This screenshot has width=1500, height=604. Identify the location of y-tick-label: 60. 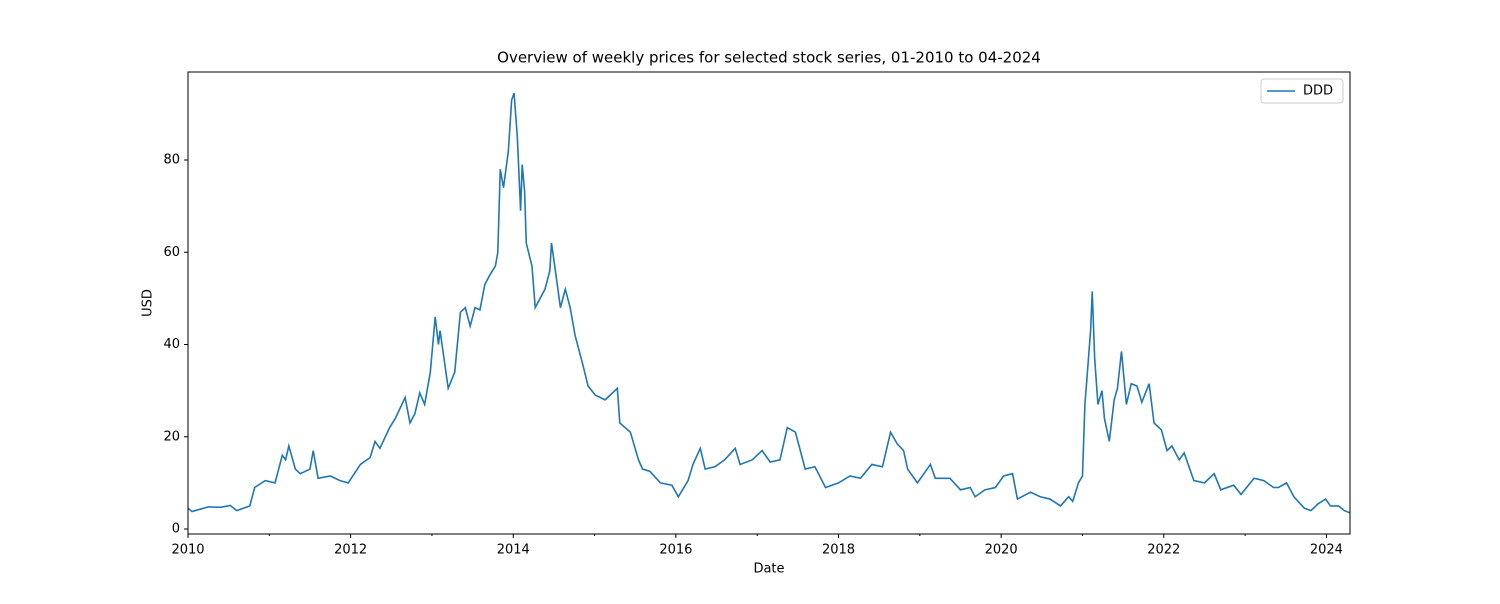
(171, 252).